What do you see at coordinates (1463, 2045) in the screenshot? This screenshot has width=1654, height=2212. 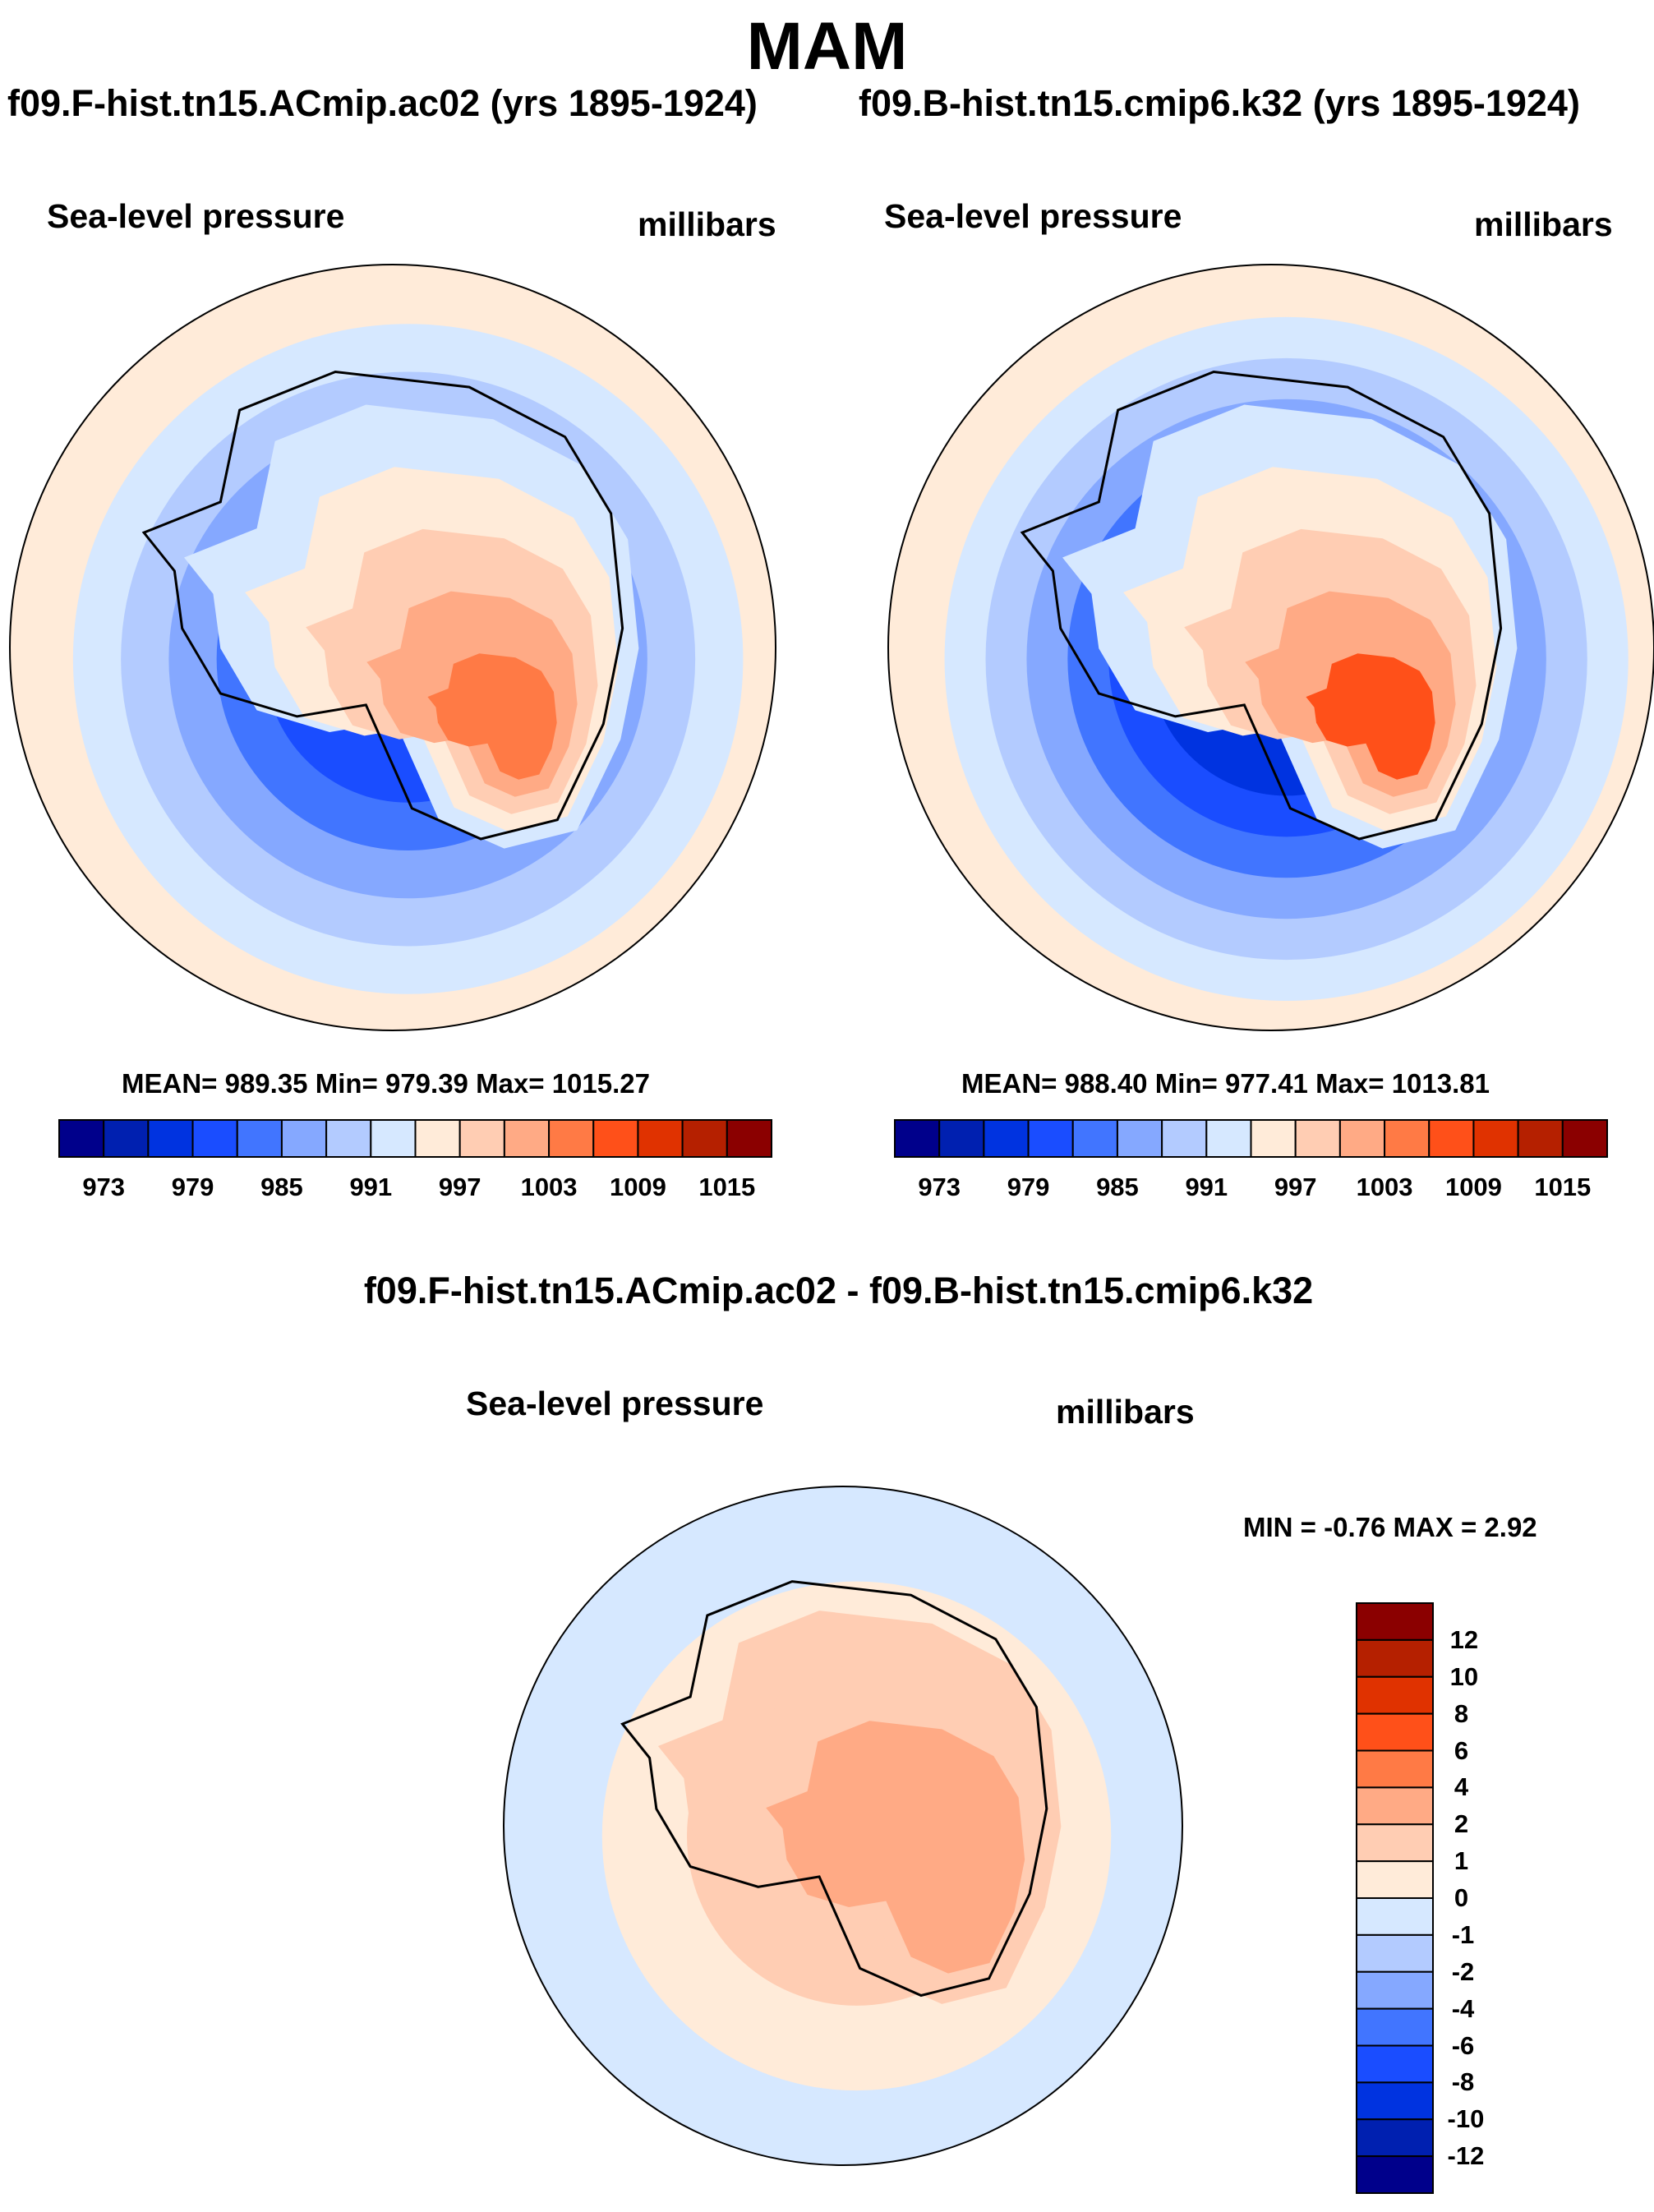 I see `colorbar-tick-label: -6` at bounding box center [1463, 2045].